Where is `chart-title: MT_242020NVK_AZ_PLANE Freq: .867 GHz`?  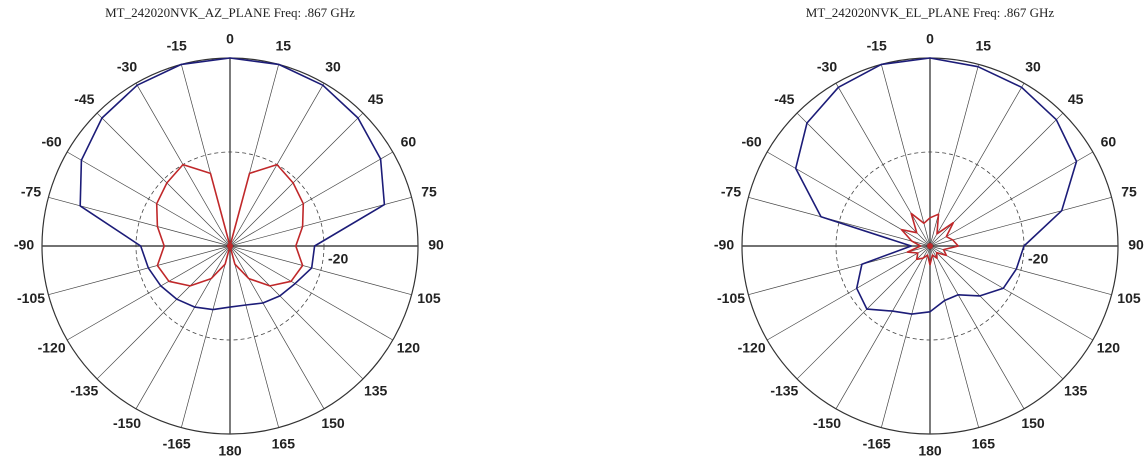 chart-title: MT_242020NVK_AZ_PLANE Freq: .867 GHz is located at coordinates (230, 12).